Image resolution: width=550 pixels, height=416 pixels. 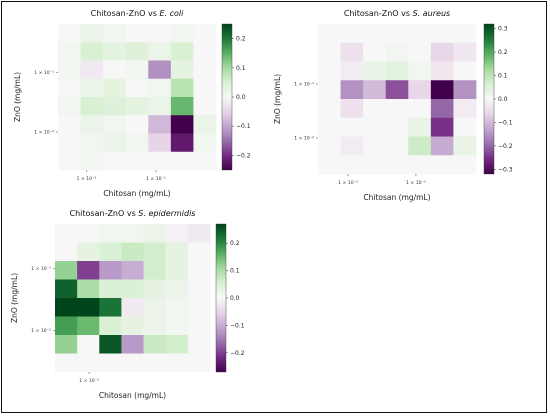 What do you see at coordinates (241, 68) in the screenshot?
I see `colorbar-tick-label: 0.1` at bounding box center [241, 68].